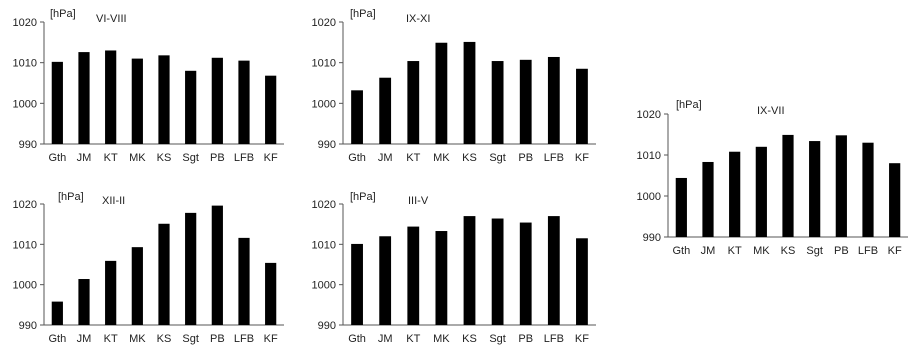 The image size is (908, 352). I want to click on chart-title: XII-II, so click(113, 201).